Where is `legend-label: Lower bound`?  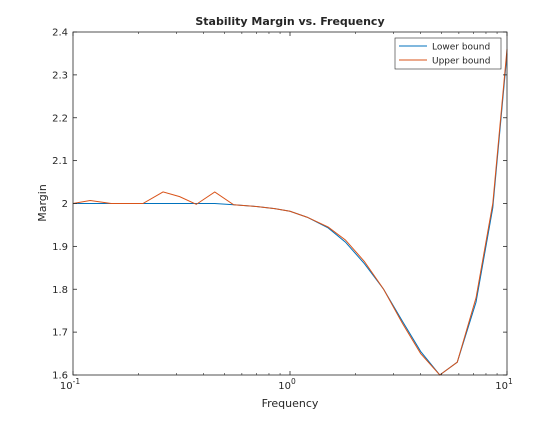
legend-label: Lower bound is located at coordinates (461, 48).